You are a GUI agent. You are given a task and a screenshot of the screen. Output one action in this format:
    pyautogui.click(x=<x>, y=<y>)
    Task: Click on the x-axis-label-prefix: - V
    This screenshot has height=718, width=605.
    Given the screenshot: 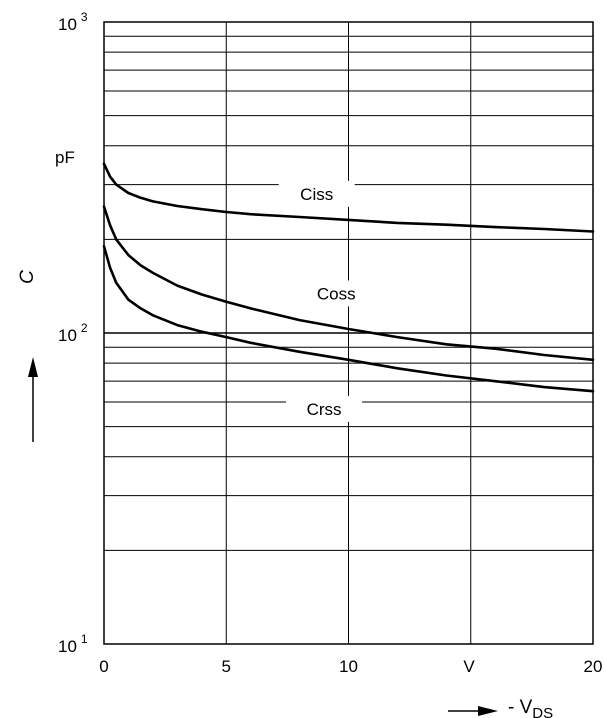 What is the action you would take?
    pyautogui.click(x=520, y=707)
    